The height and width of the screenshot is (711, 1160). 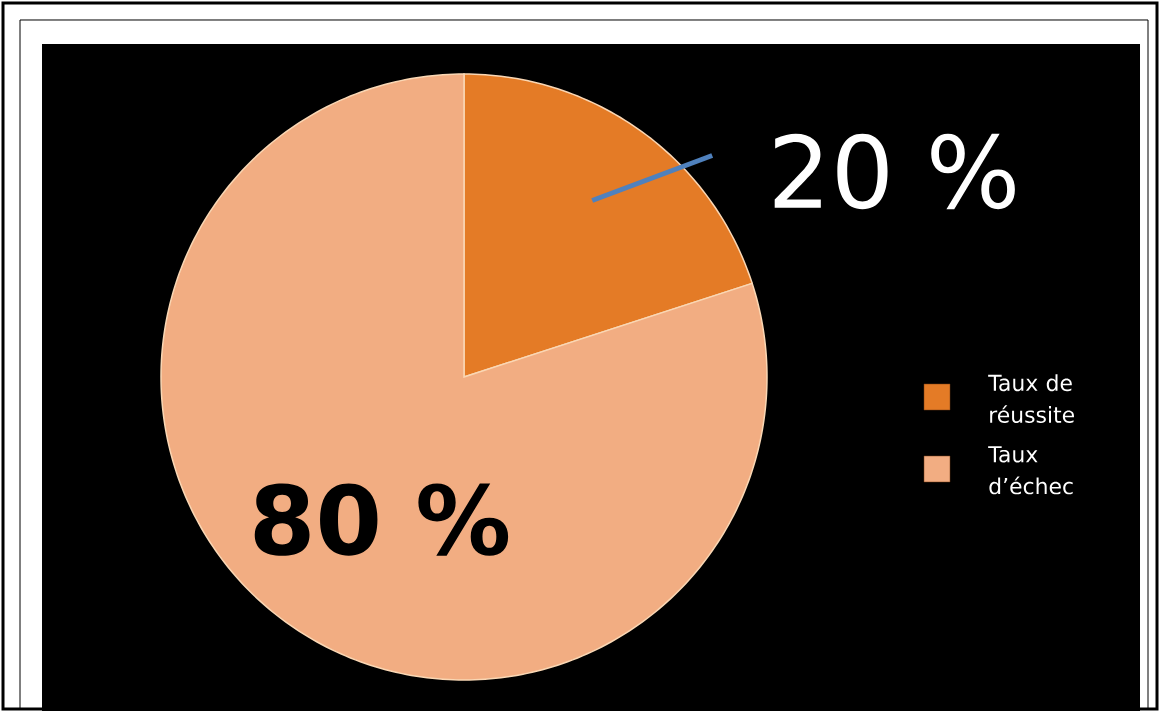 I want to click on data-label: 20 %, so click(x=894, y=171).